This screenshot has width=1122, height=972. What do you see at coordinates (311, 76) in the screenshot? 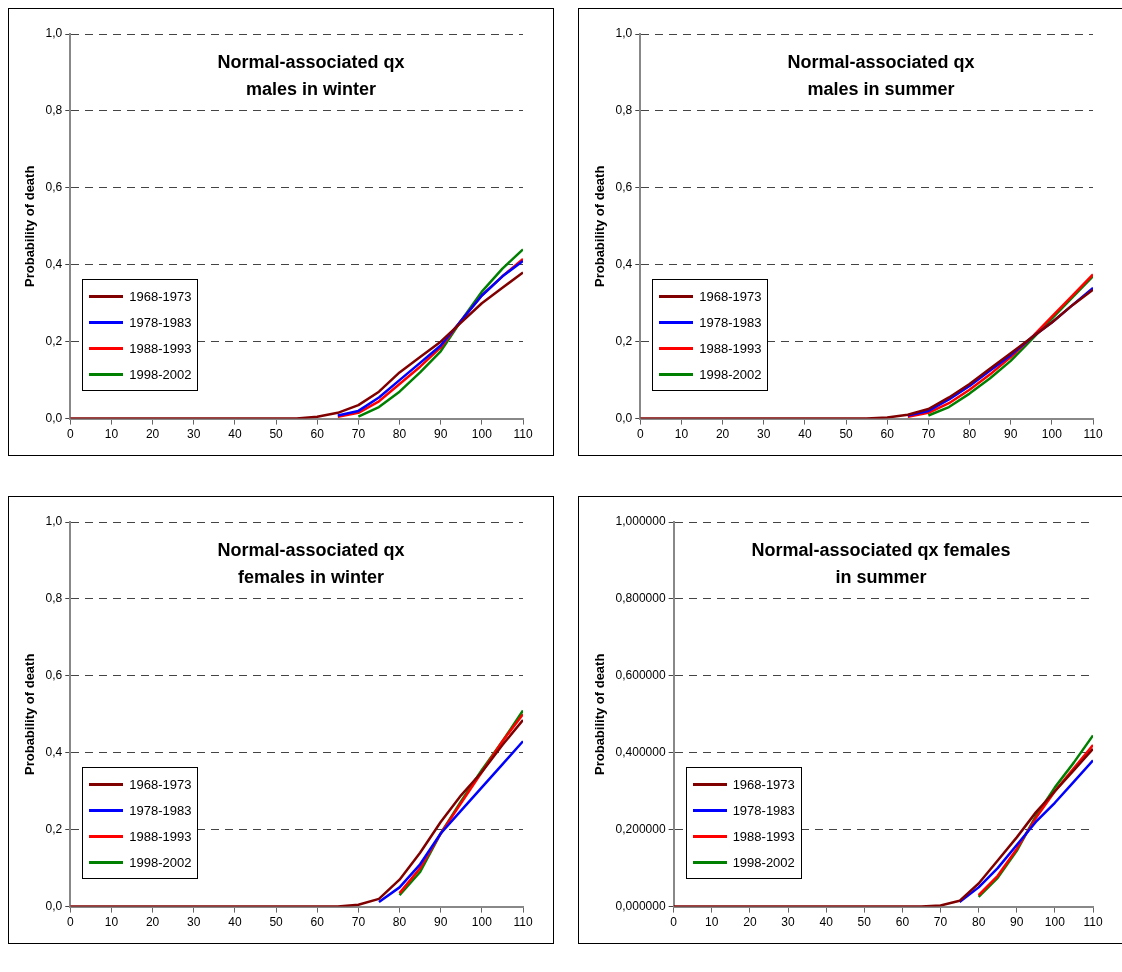
I see `text: Normal-associated qx males in winter` at bounding box center [311, 76].